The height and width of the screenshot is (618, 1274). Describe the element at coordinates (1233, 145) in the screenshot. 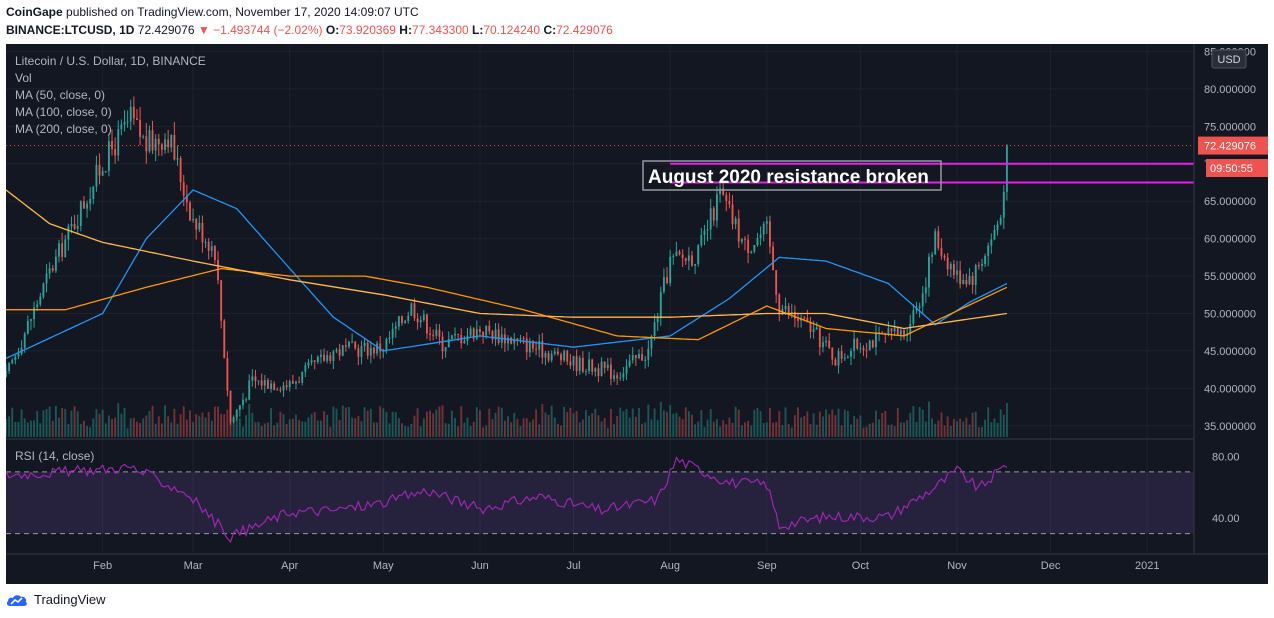

I see `price-badge-bg` at that location.